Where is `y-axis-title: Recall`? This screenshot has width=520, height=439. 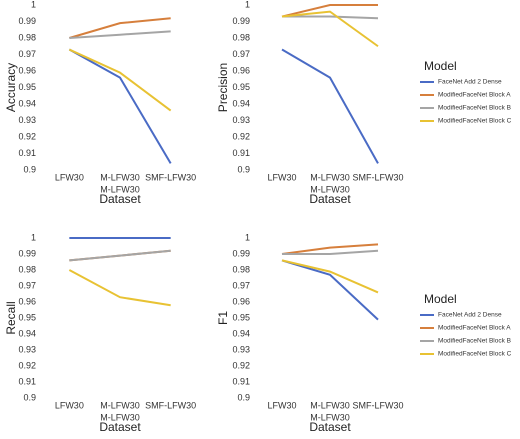 y-axis-title: Recall is located at coordinates (11, 317).